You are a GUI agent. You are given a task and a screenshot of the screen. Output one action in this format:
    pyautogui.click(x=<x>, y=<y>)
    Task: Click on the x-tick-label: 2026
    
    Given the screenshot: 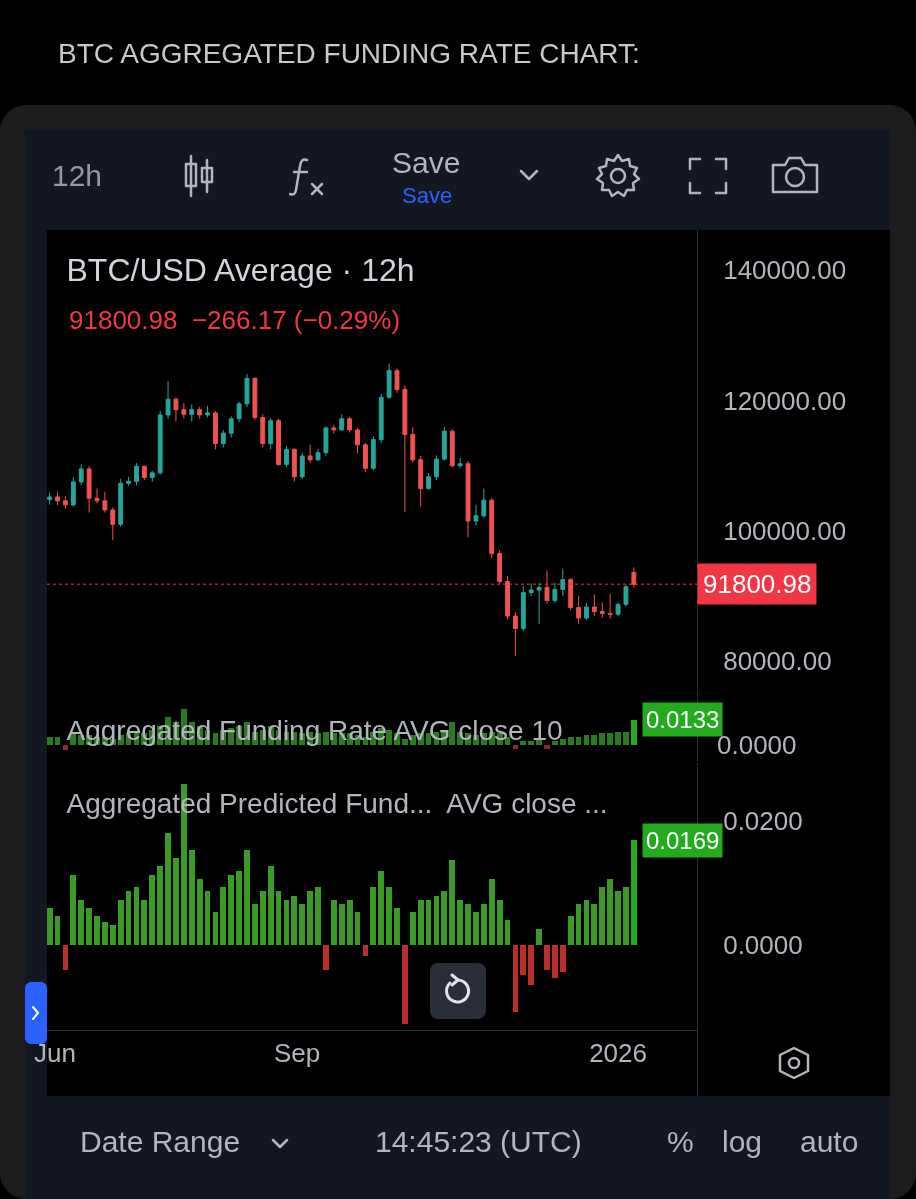 What is the action you would take?
    pyautogui.click(x=618, y=1053)
    